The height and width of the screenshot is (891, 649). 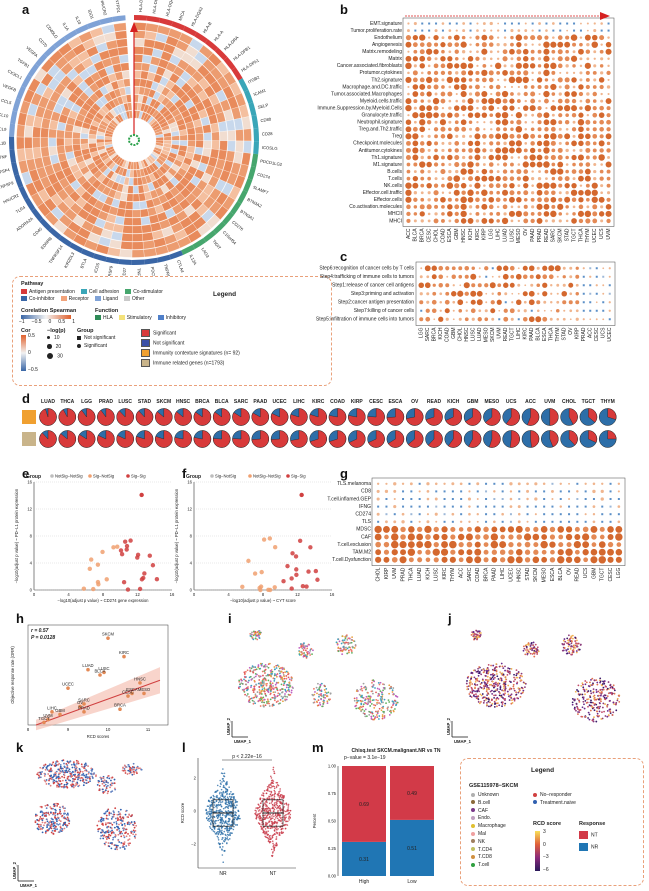 I want to click on pie-cancer-label: BRCA, so click(x=202, y=402).